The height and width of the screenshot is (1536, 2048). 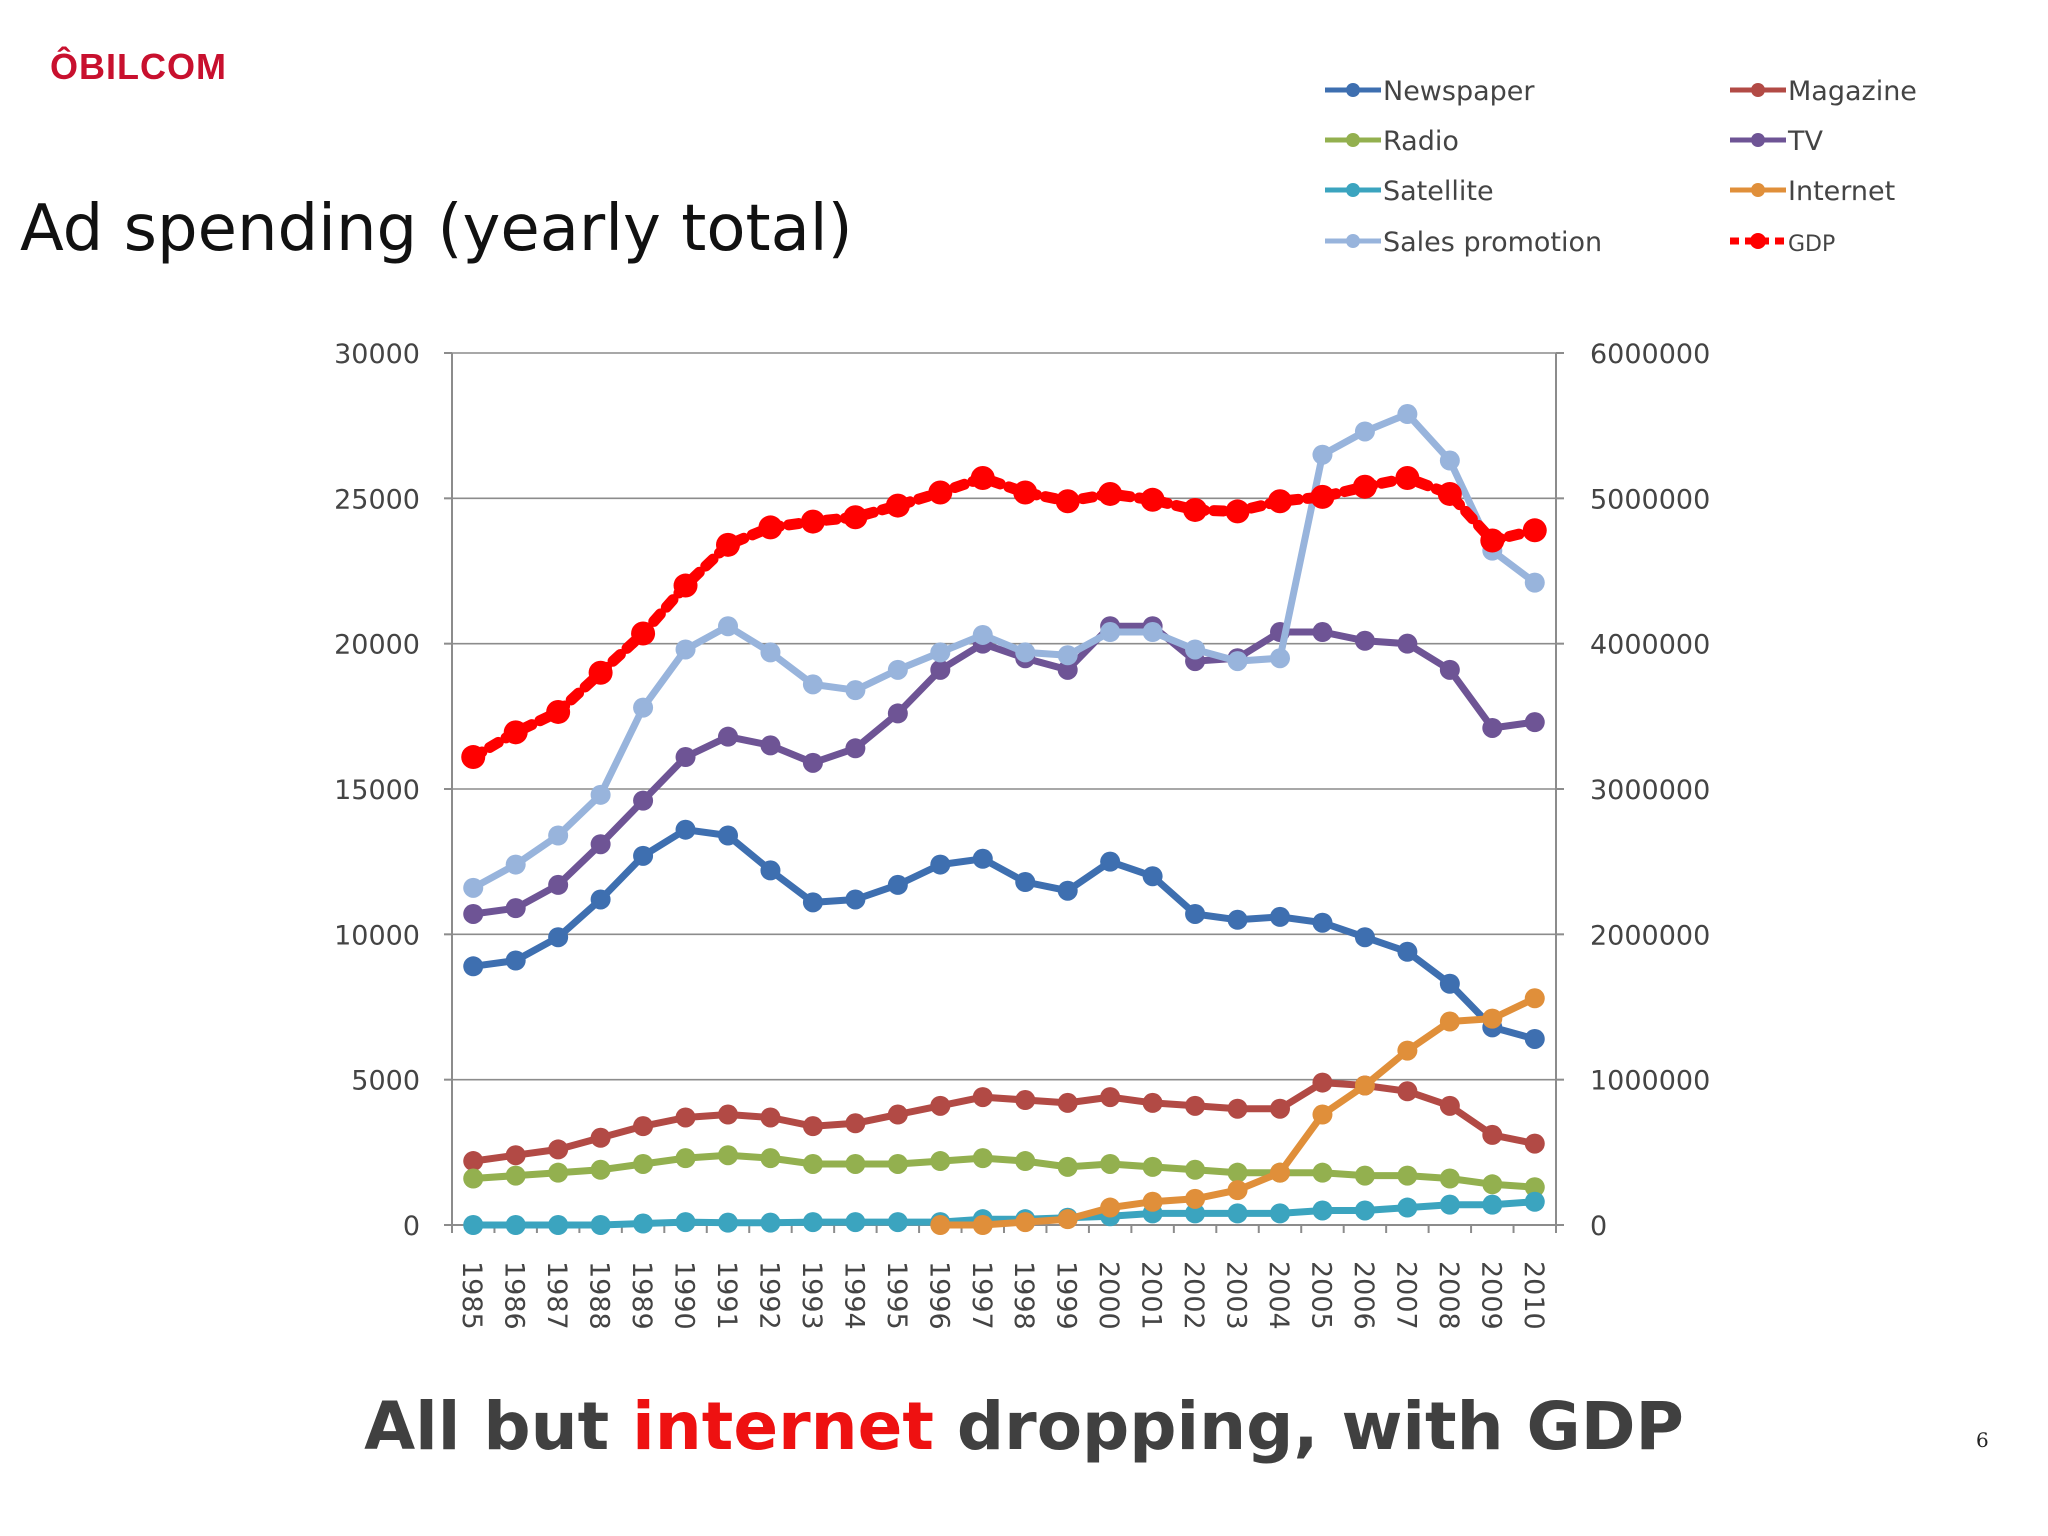 What do you see at coordinates (1004, 1122) in the screenshot?
I see `series-line-magazine` at bounding box center [1004, 1122].